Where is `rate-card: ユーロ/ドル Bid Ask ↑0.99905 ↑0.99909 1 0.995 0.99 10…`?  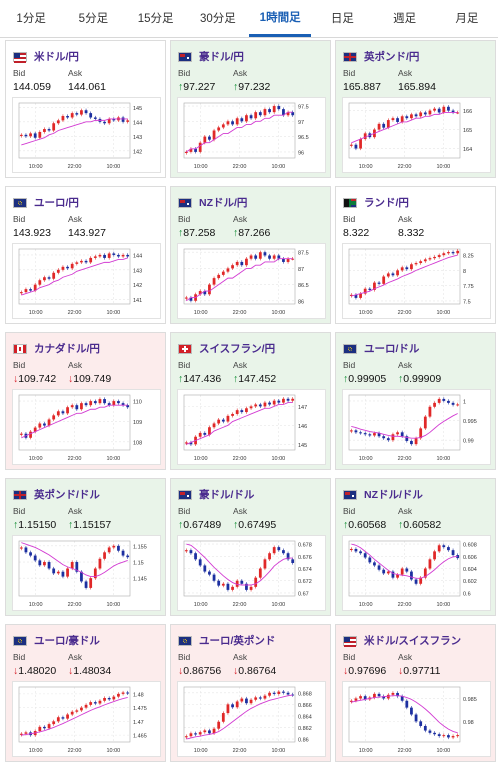 rate-card: ユーロ/ドル Bid Ask ↑0.99905 ↑0.99909 1 0.995 0.99 10… is located at coordinates (415, 401).